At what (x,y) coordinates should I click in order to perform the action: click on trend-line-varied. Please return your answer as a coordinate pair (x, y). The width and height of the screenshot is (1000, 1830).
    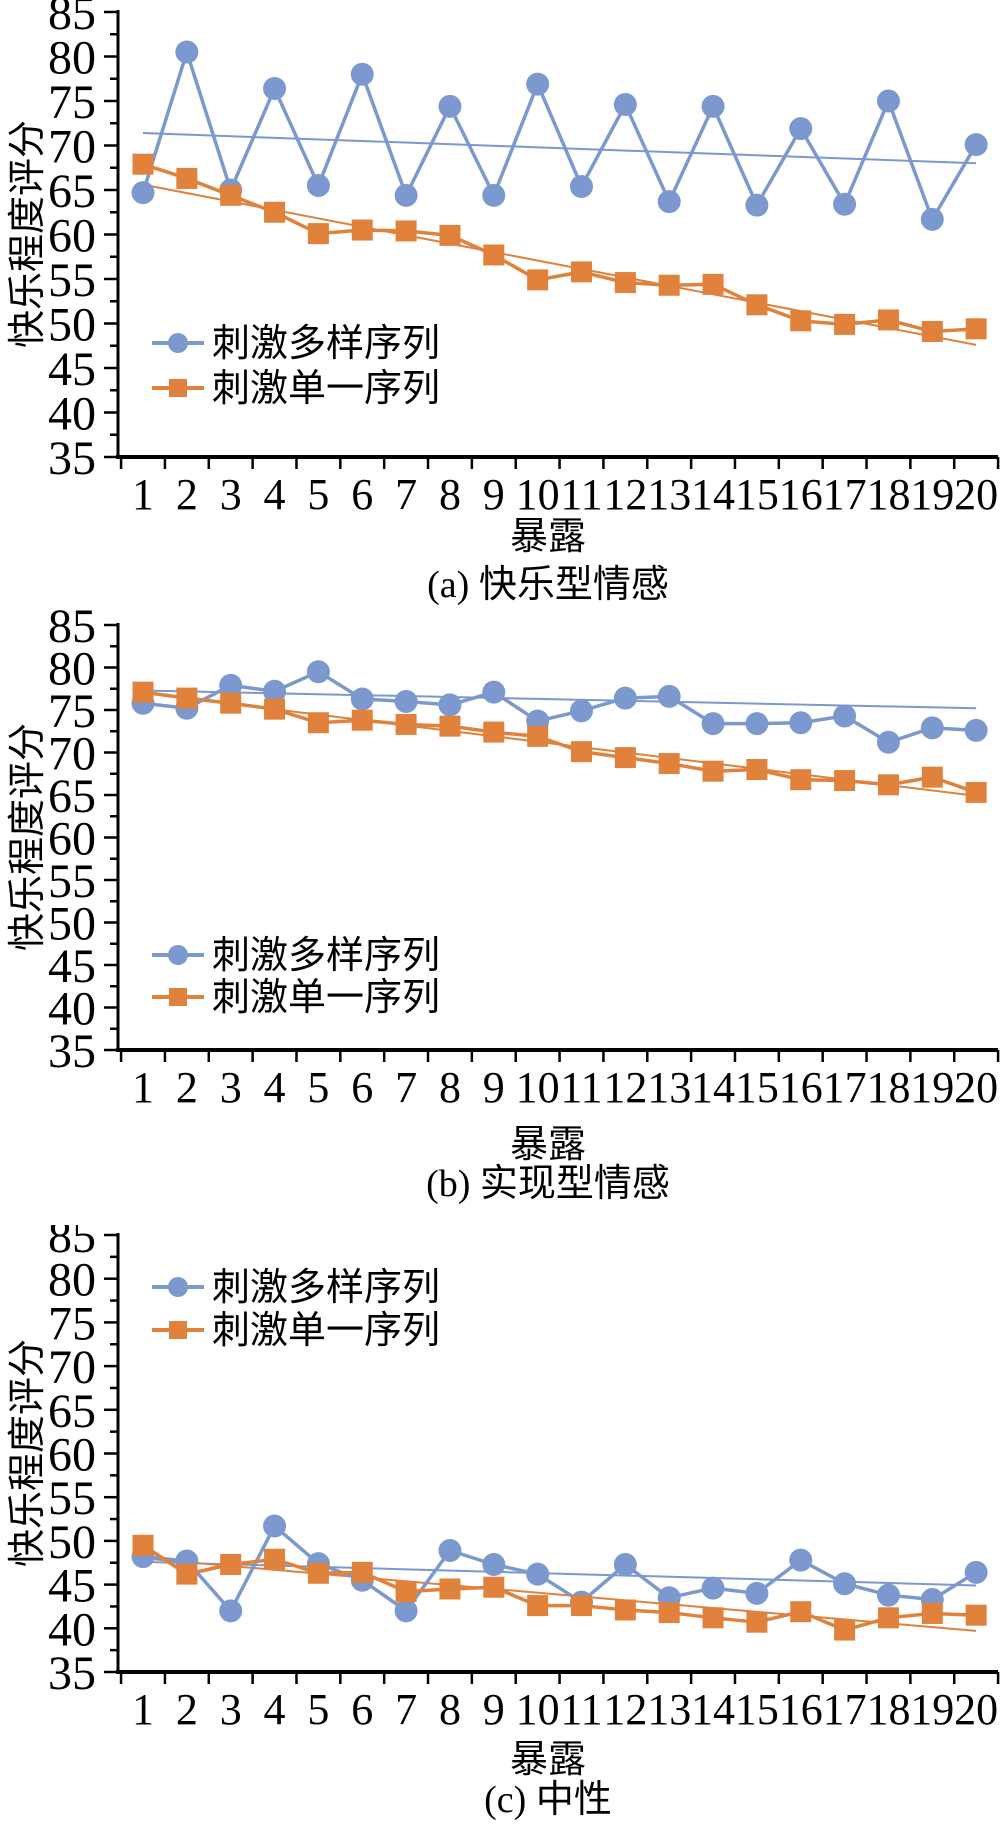
    Looking at the image, I should click on (559, 148).